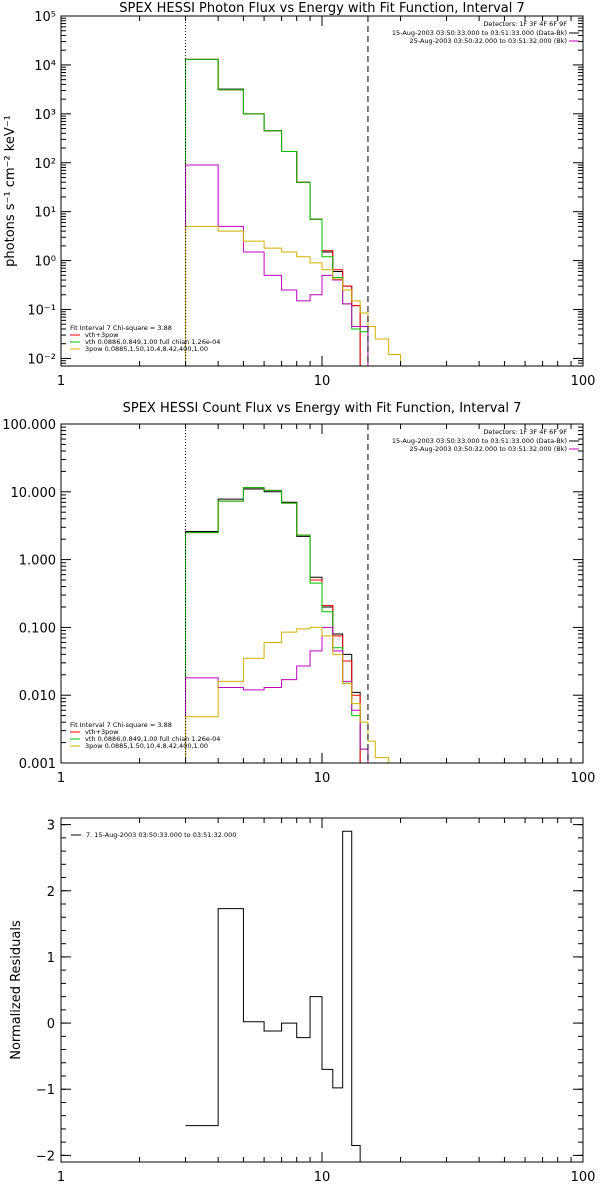 The image size is (600, 1200). Describe the element at coordinates (51, 826) in the screenshot. I see `y-tick-label: 3` at that location.